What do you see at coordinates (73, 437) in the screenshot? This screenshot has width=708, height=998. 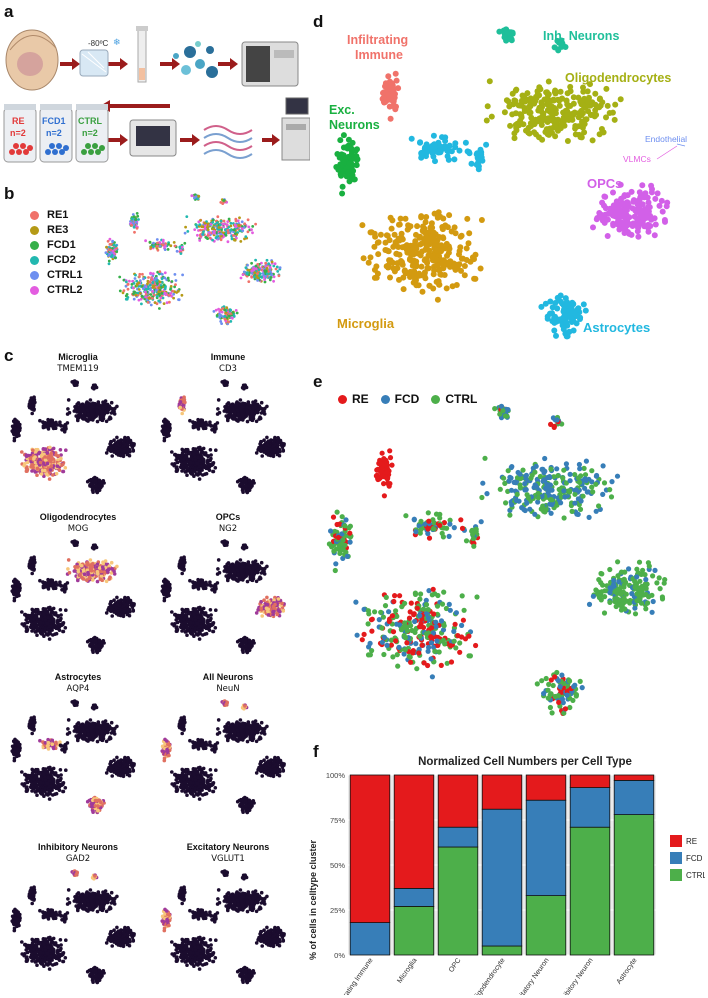 I see `feature-map` at bounding box center [73, 437].